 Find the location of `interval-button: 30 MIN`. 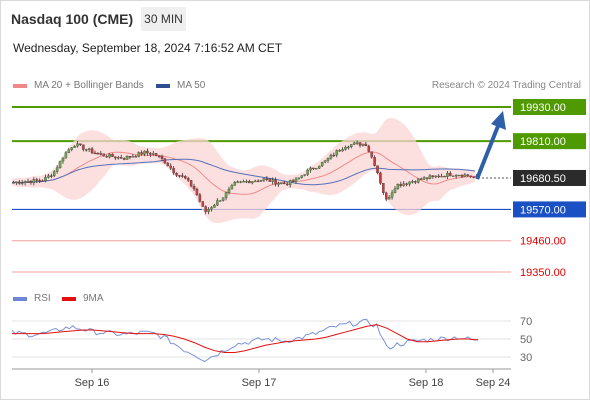

interval-button: 30 MIN is located at coordinates (163, 19).